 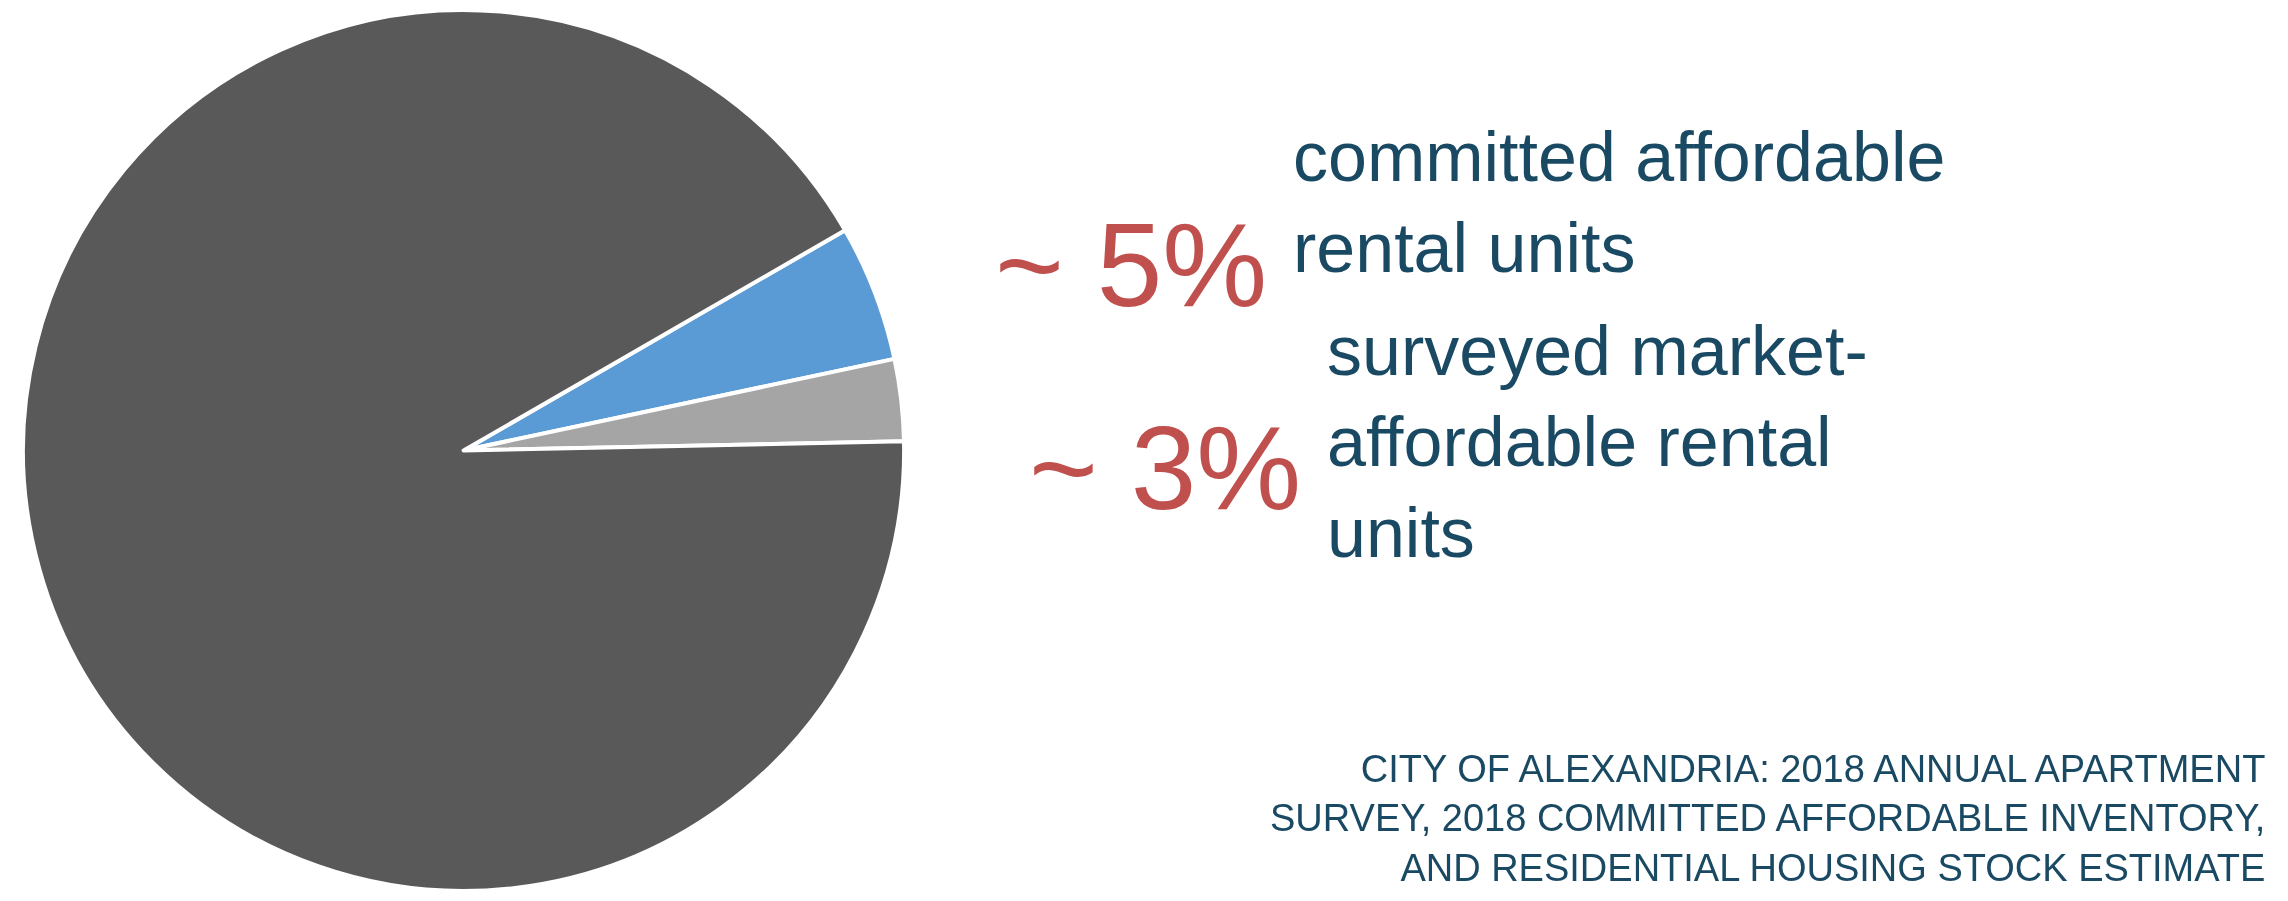 I want to click on data-label: ~ 5%, so click(x=1131, y=265).